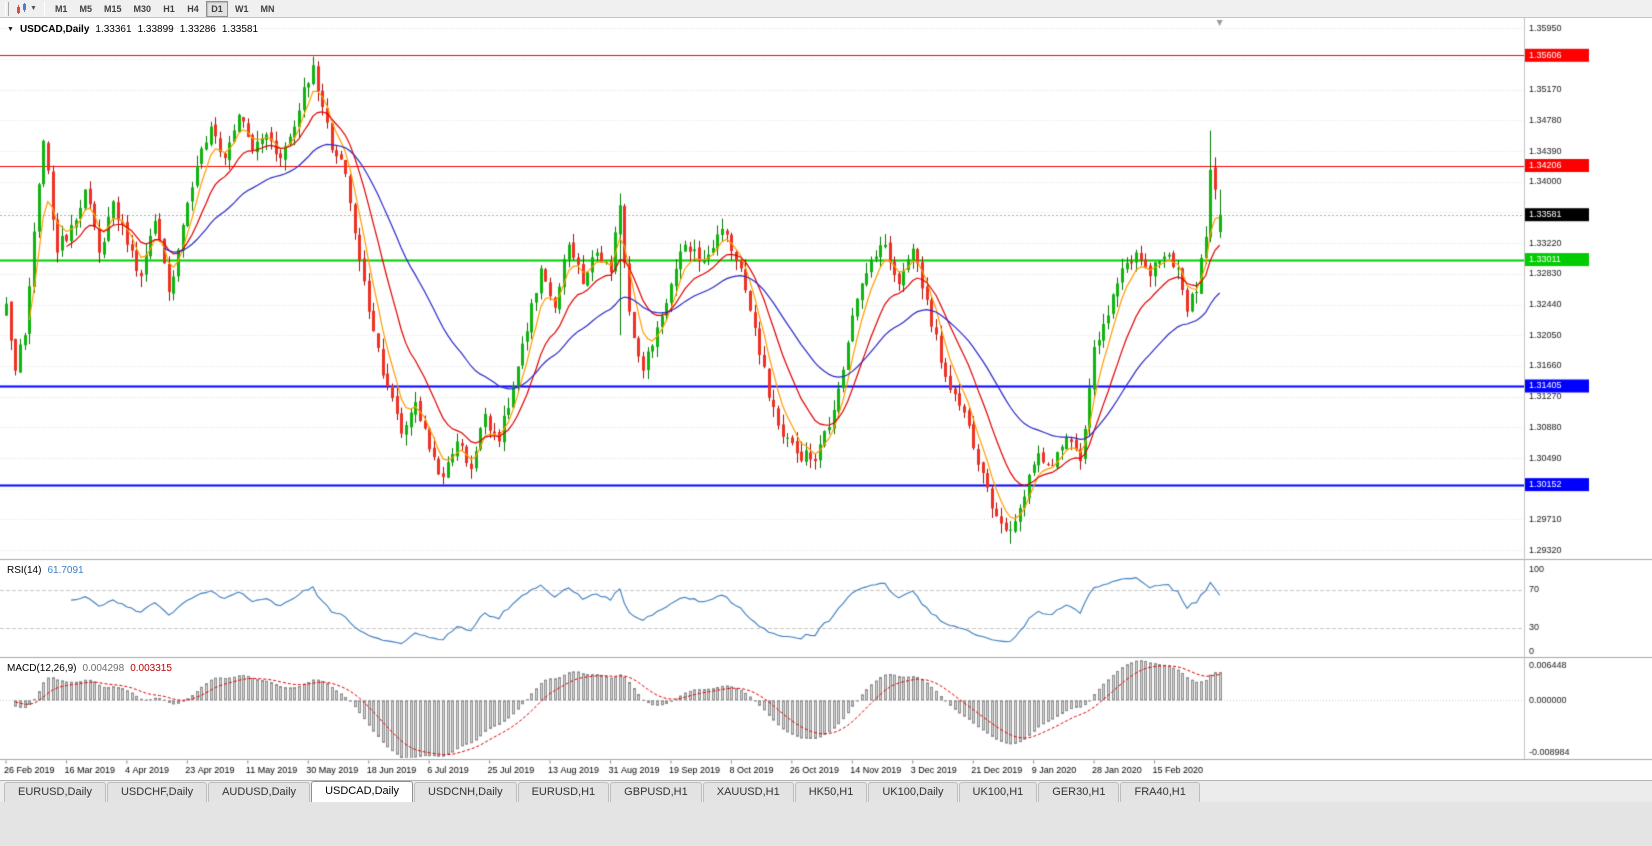 The width and height of the screenshot is (1652, 846). I want to click on timeframe-button-m1: M1, so click(61, 9).